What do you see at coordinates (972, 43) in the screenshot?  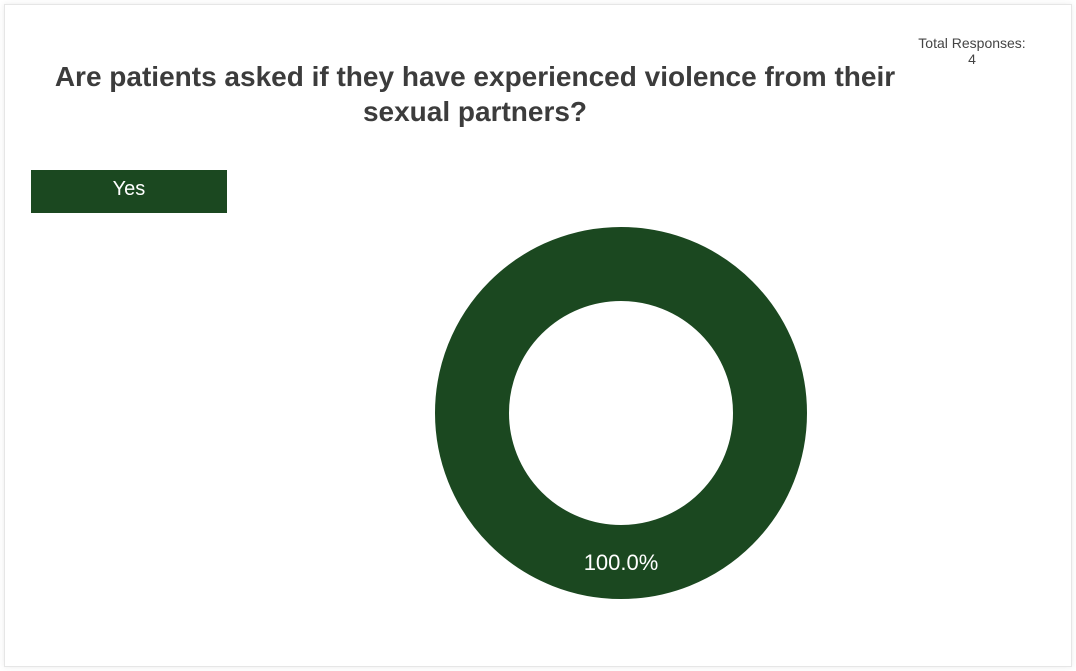 I see `total-responses-label: Total Responses:` at bounding box center [972, 43].